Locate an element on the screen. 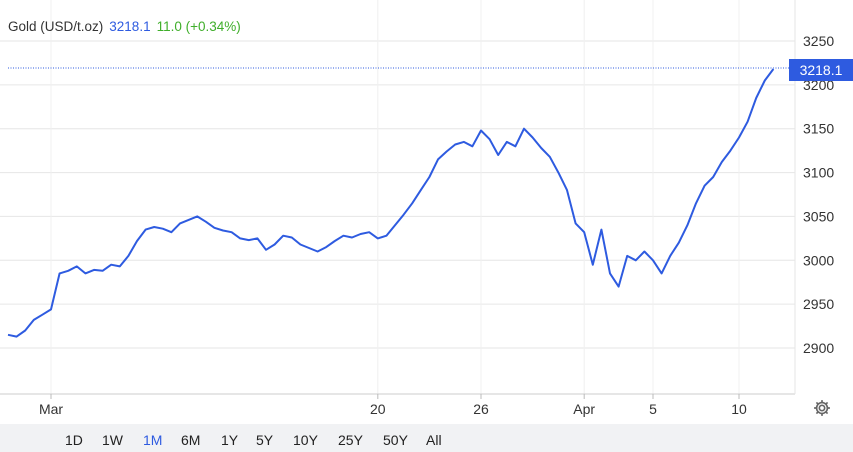  last-price-tag-text: 3218.1 is located at coordinates (821, 70).